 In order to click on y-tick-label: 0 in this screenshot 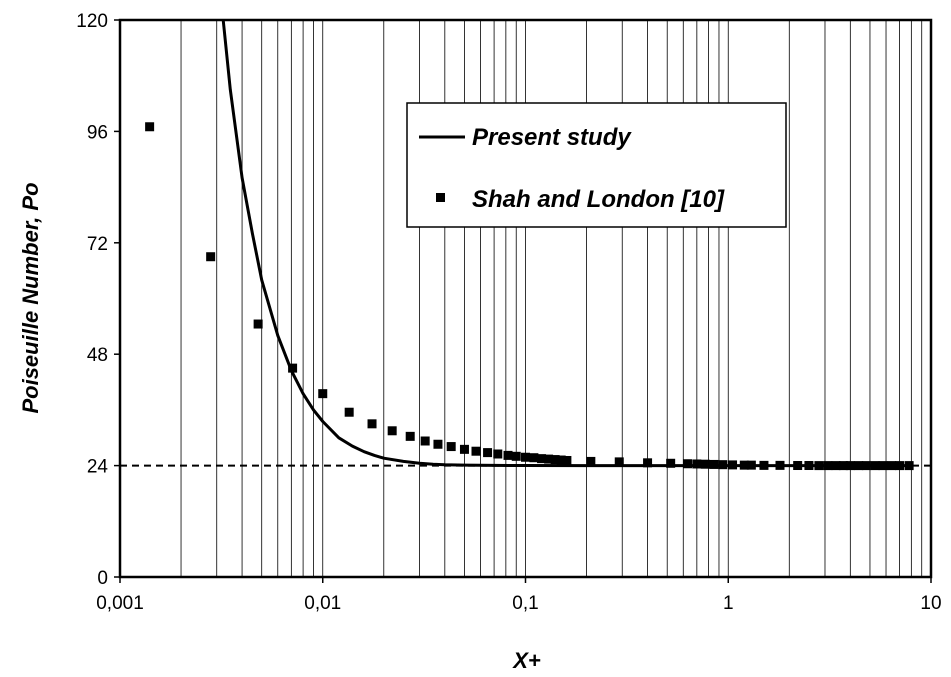, I will do `click(102, 578)`.